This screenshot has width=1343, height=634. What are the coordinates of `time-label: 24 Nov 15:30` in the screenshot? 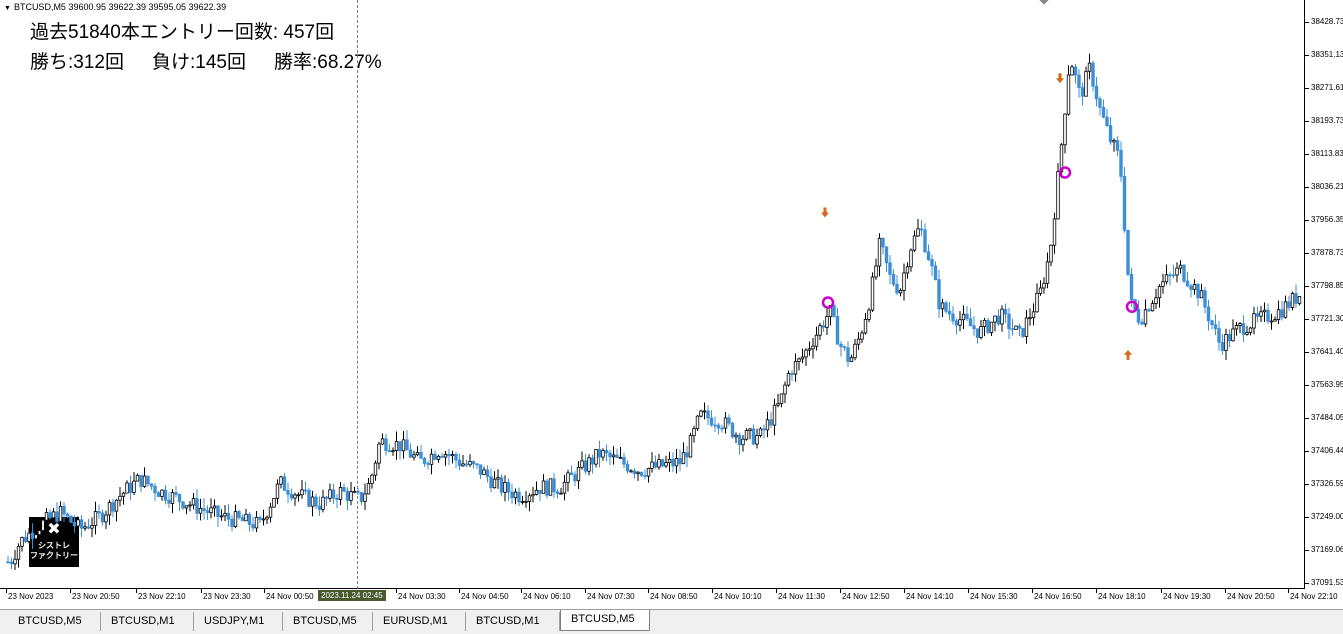 It's located at (994, 596).